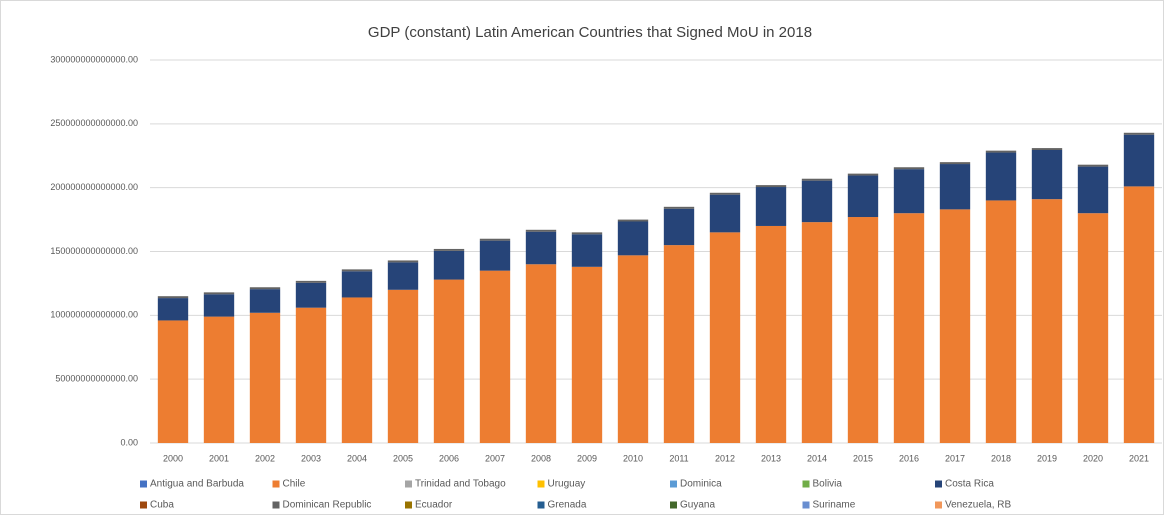 The height and width of the screenshot is (515, 1164). Describe the element at coordinates (771, 458) in the screenshot. I see `x-tick-label: 2013` at that location.